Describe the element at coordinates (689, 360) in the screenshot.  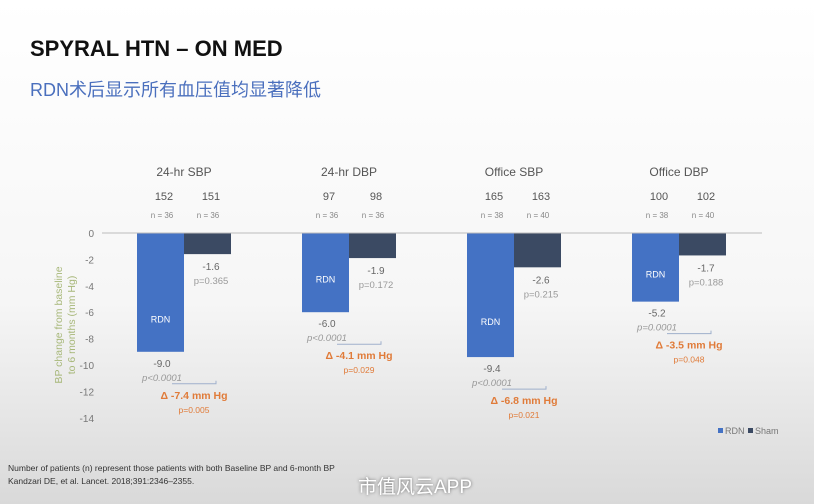
I see `delta-p: p=0.048` at that location.